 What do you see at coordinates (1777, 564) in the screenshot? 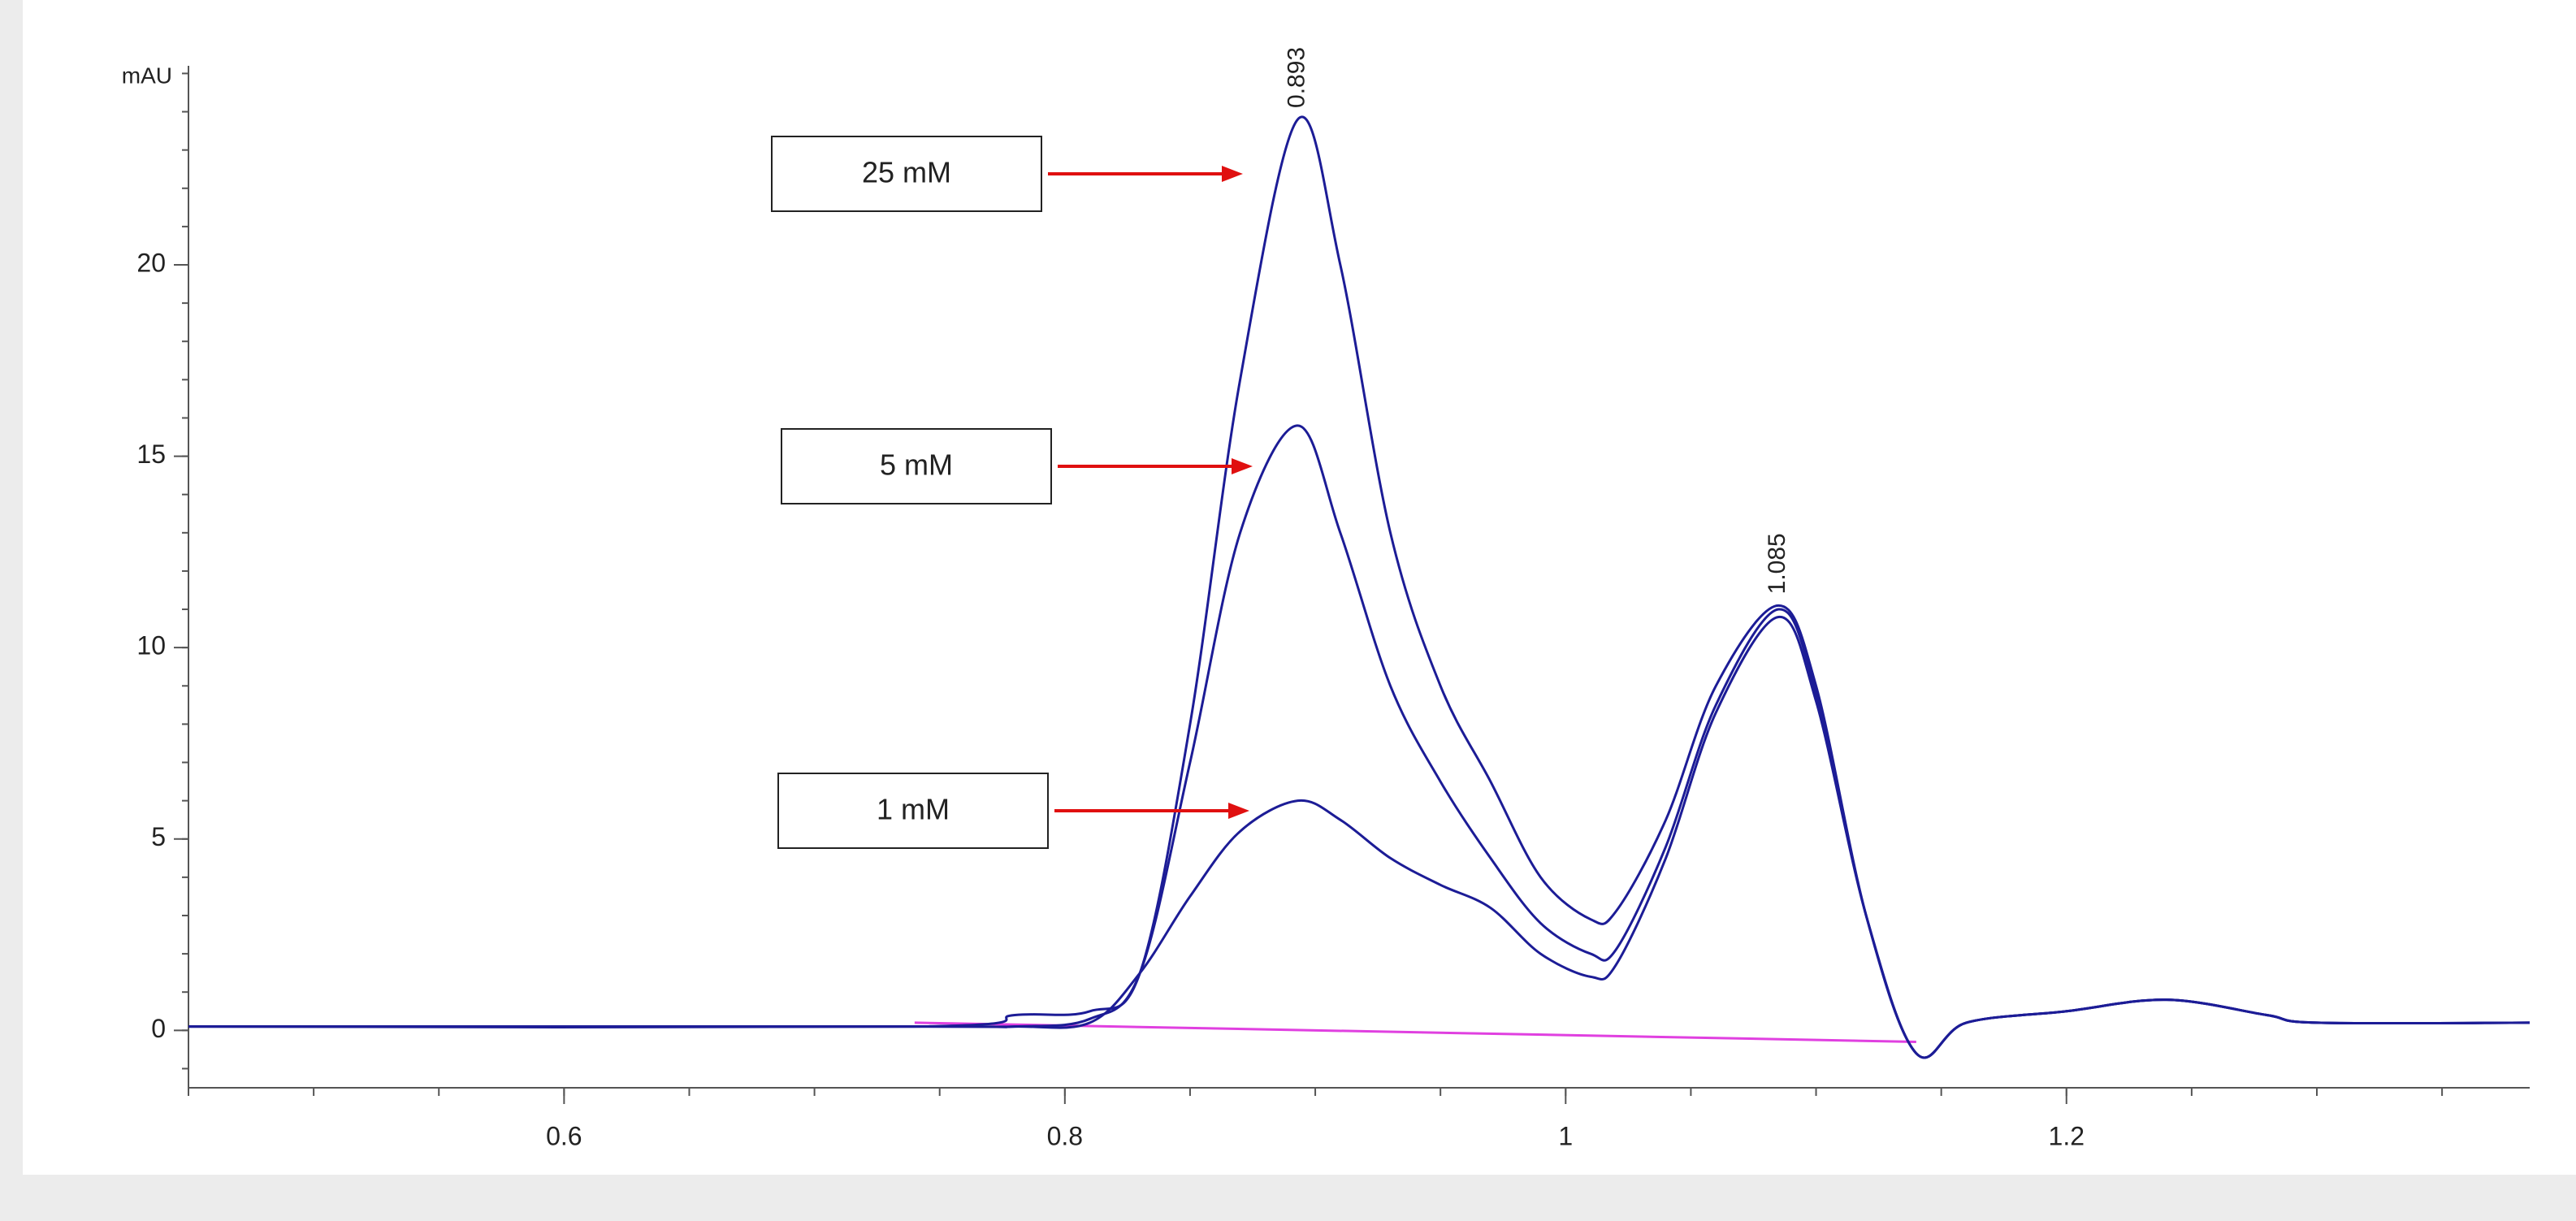
I see `peak-label: 1.085` at bounding box center [1777, 564].